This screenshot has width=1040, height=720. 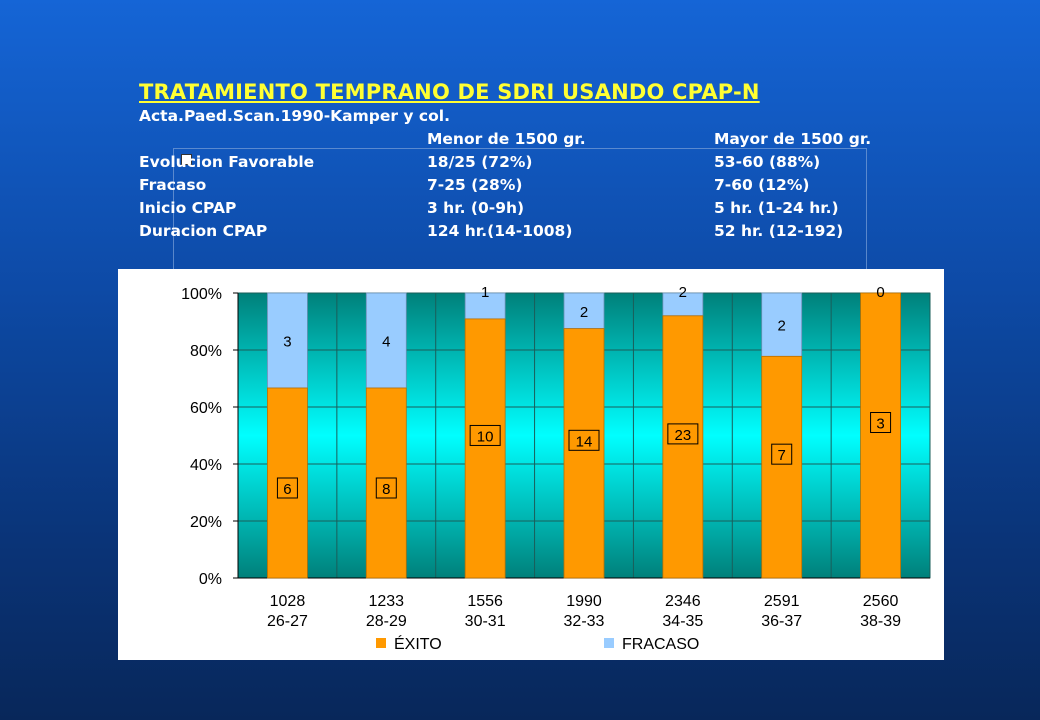 I want to click on exito-data-label: 10, so click(x=485, y=436).